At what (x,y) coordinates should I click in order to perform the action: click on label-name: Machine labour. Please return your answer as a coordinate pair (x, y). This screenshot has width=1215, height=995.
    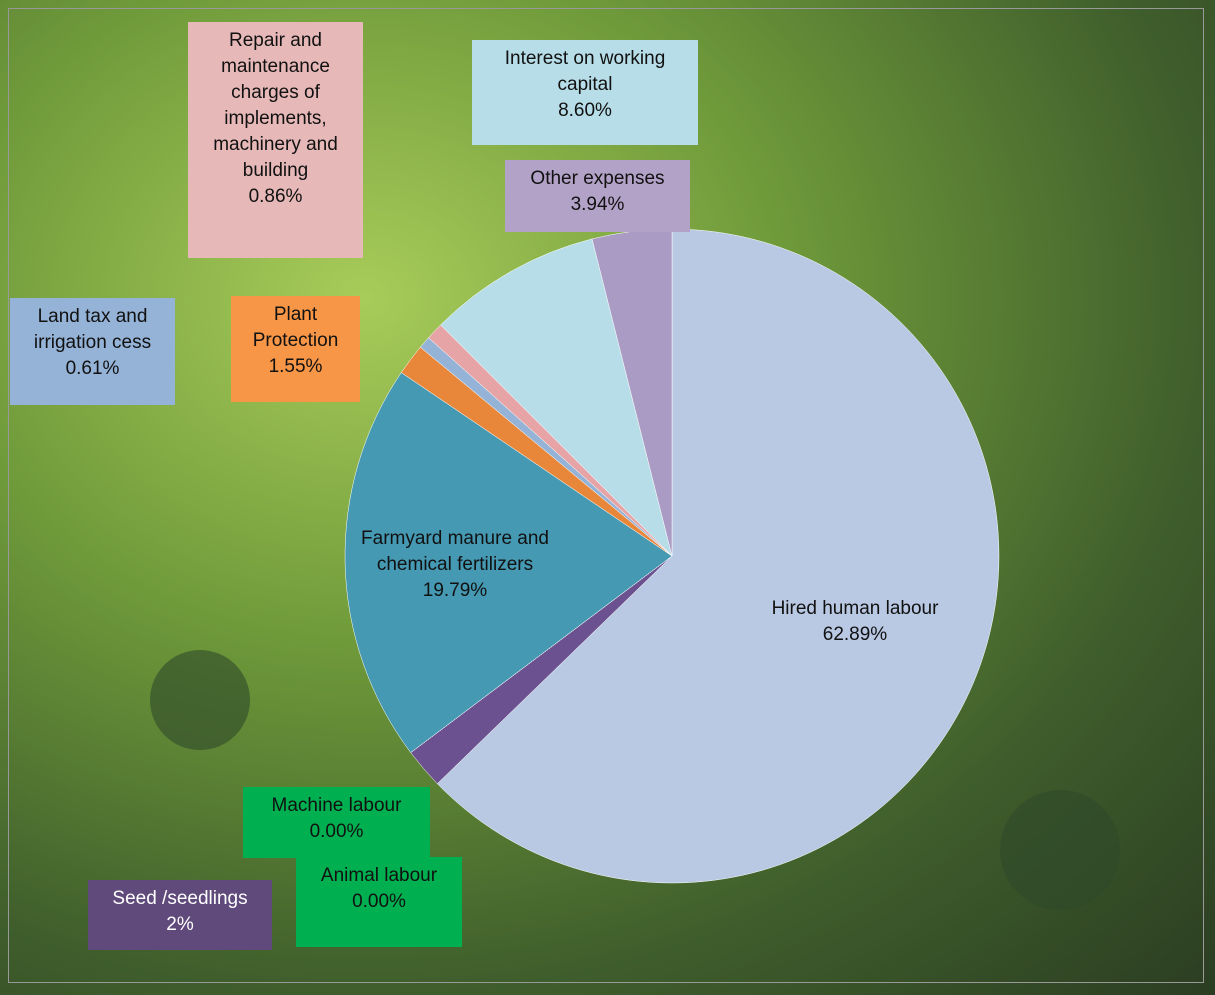
    Looking at the image, I should click on (336, 805).